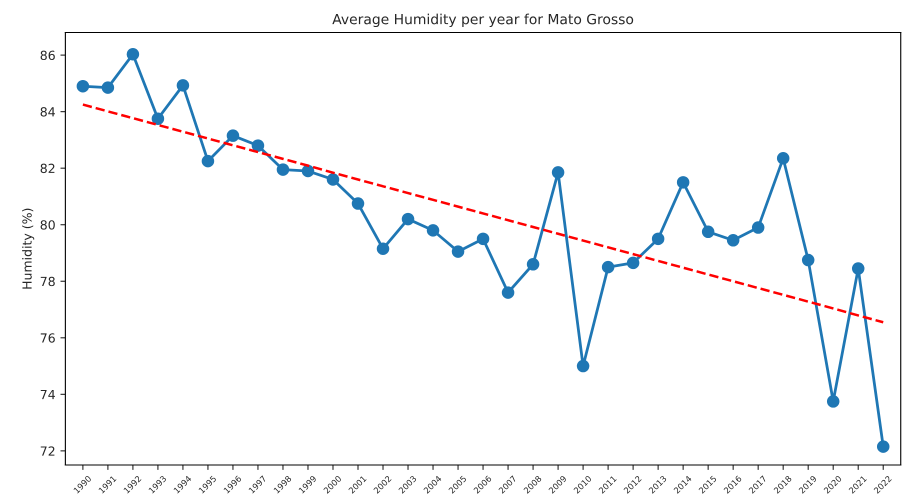 The image size is (908, 500). Describe the element at coordinates (47, 225) in the screenshot. I see `y-tick-label: 80` at that location.